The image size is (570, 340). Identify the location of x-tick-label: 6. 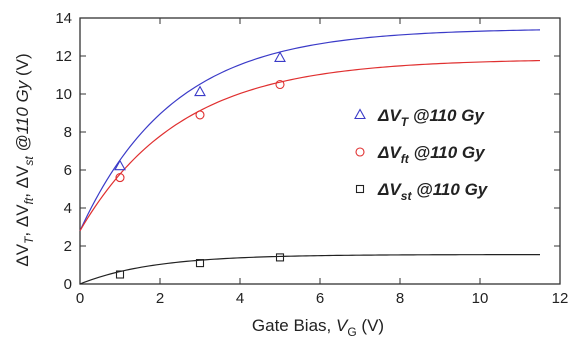
(320, 298).